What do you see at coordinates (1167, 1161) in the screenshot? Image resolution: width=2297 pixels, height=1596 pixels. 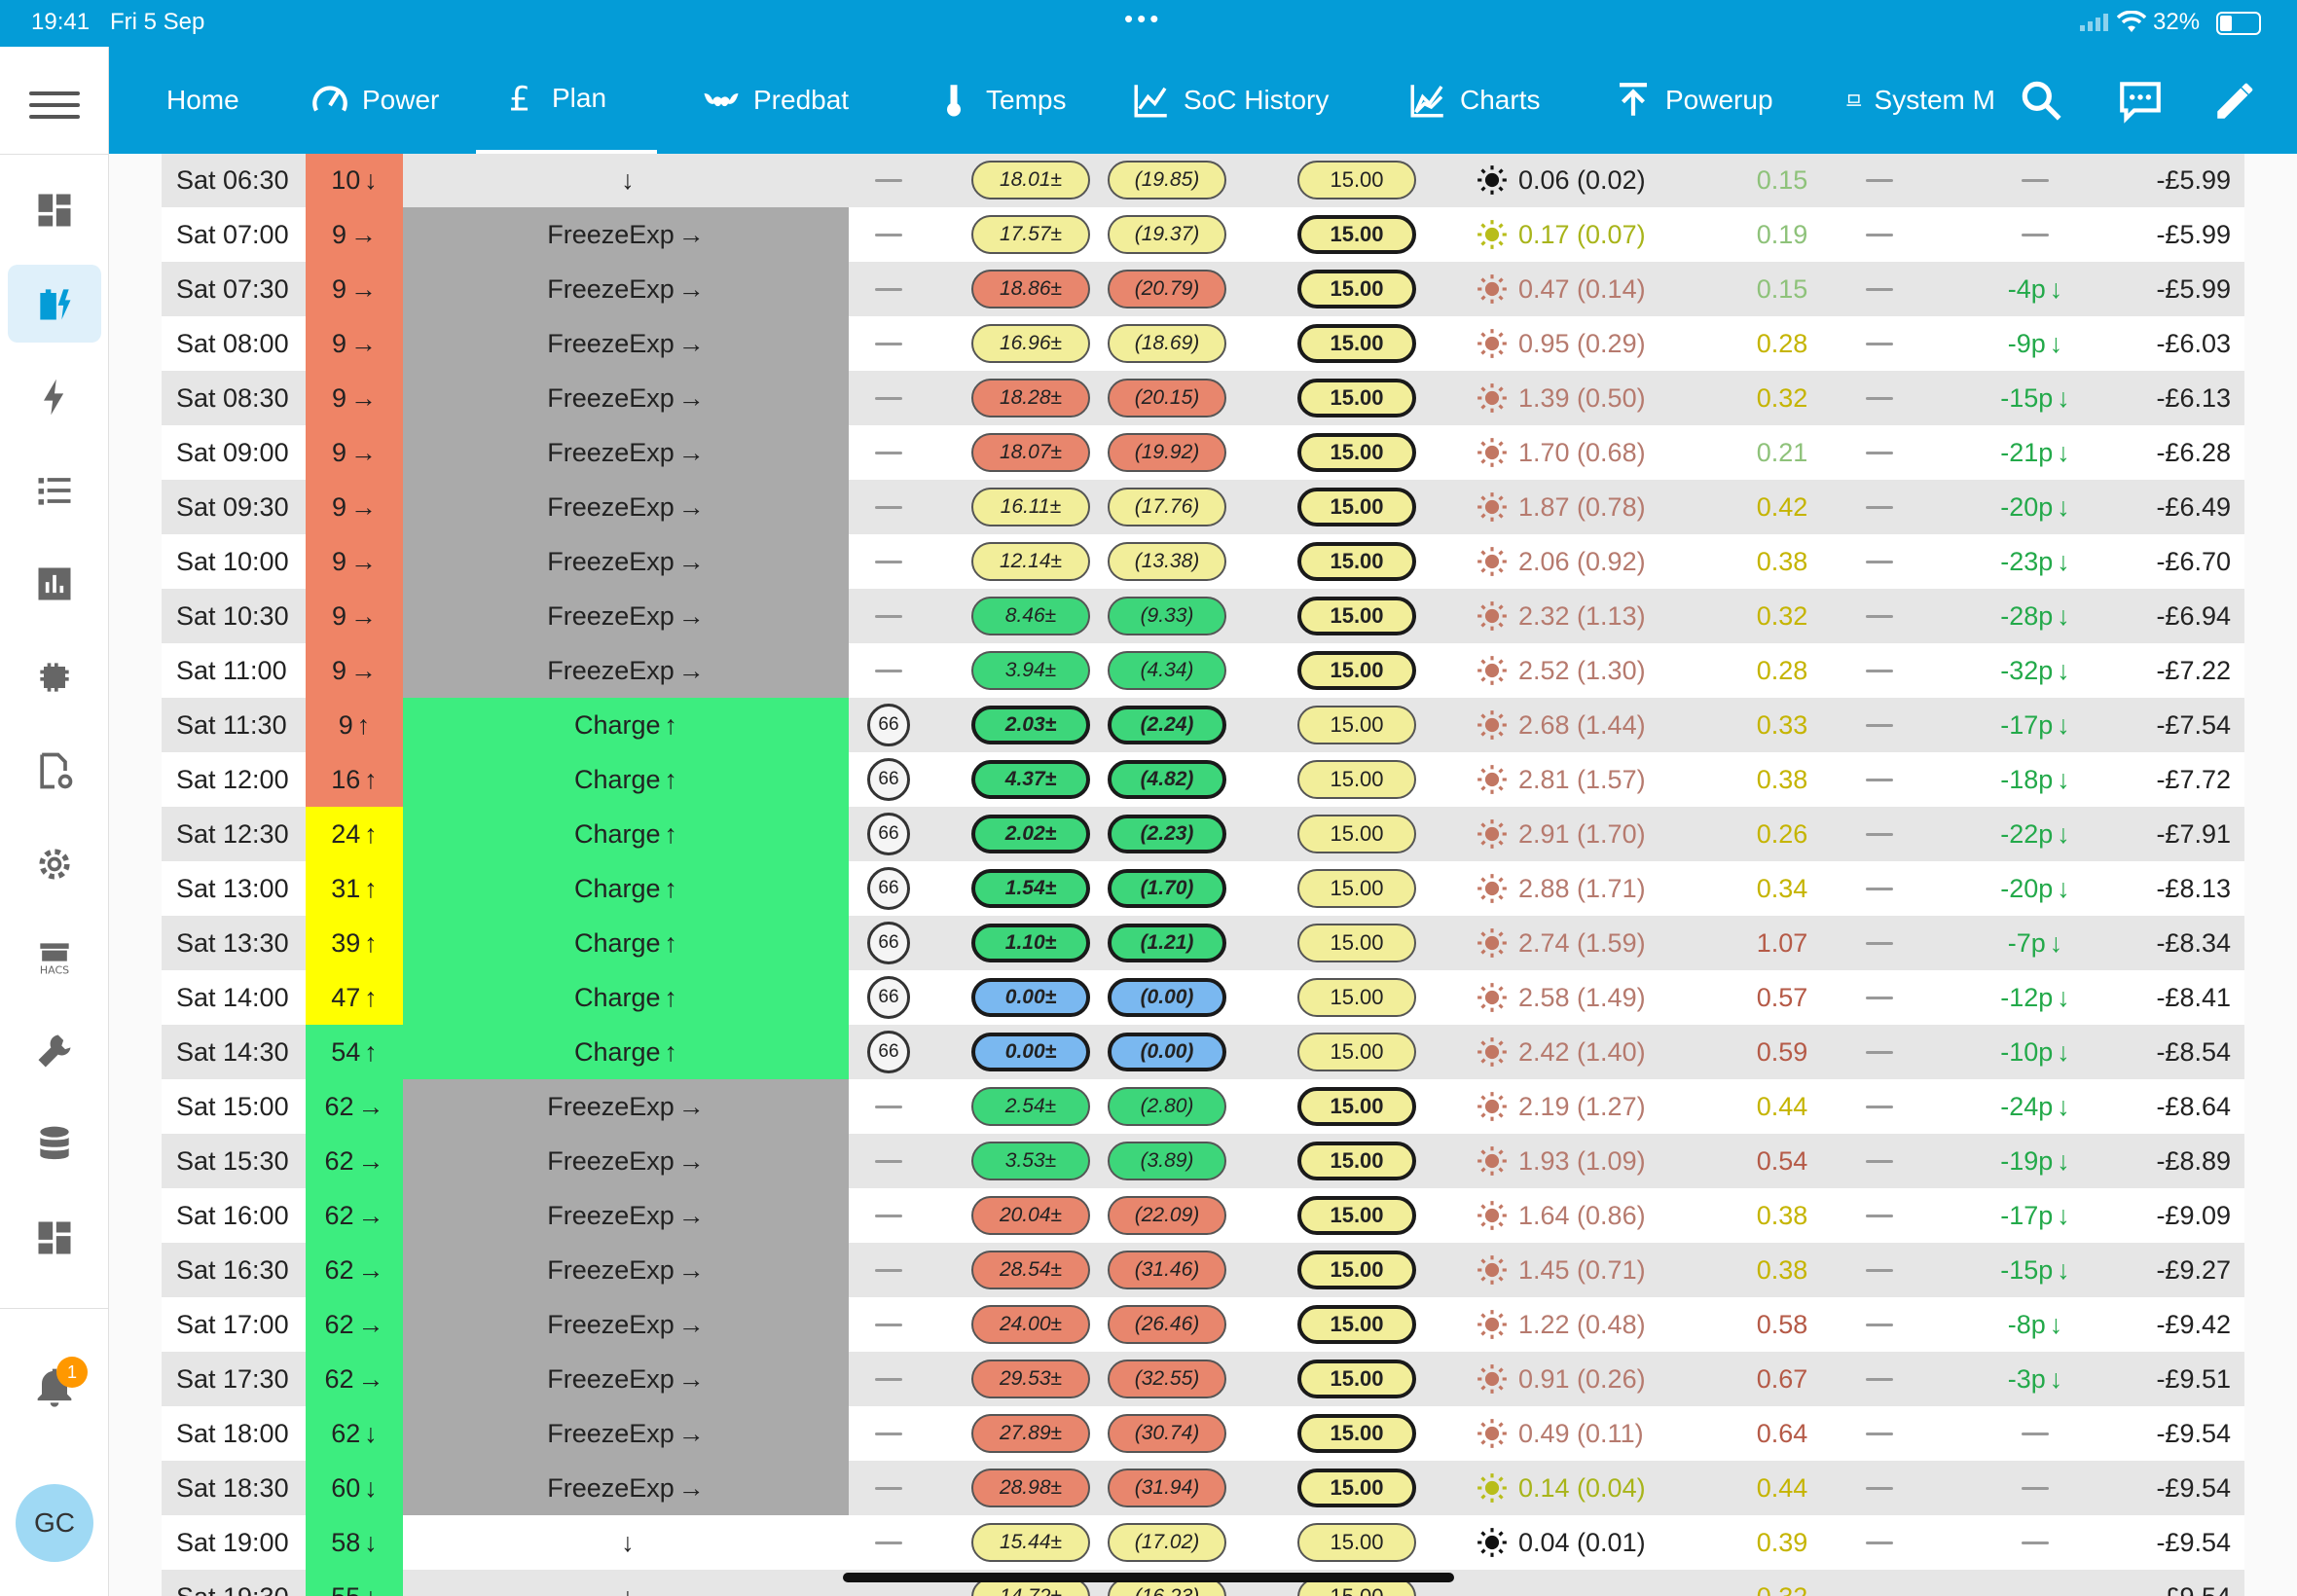 I see `export-rate-pill: (3.89)` at bounding box center [1167, 1161].